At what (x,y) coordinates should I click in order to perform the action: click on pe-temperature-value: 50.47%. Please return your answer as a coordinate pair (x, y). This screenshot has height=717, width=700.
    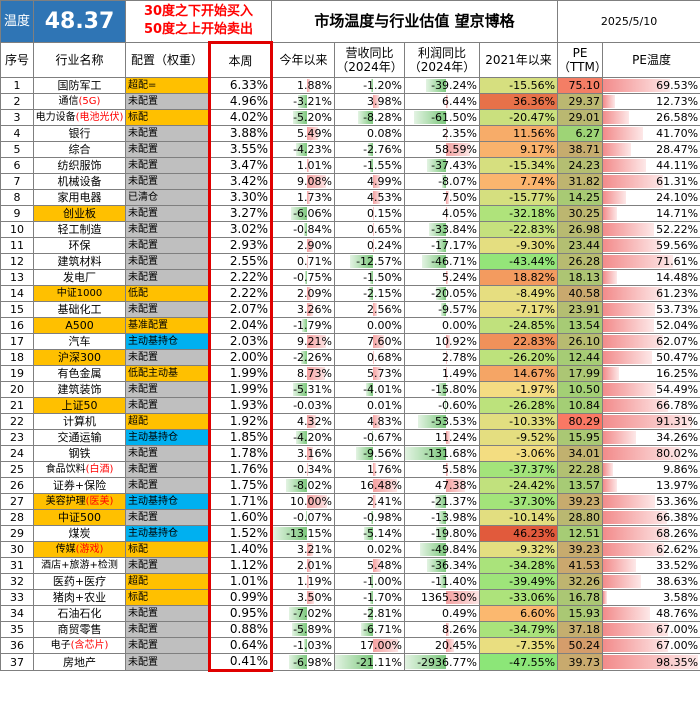
    Looking at the image, I should click on (677, 357).